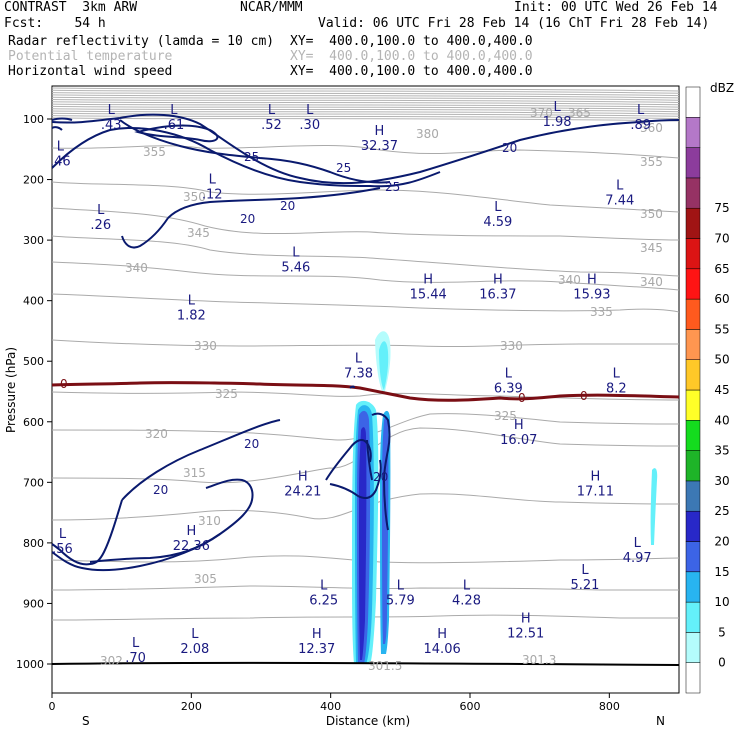  What do you see at coordinates (392, 187) in the screenshot?
I see `svg-text: 25` at bounding box center [392, 187].